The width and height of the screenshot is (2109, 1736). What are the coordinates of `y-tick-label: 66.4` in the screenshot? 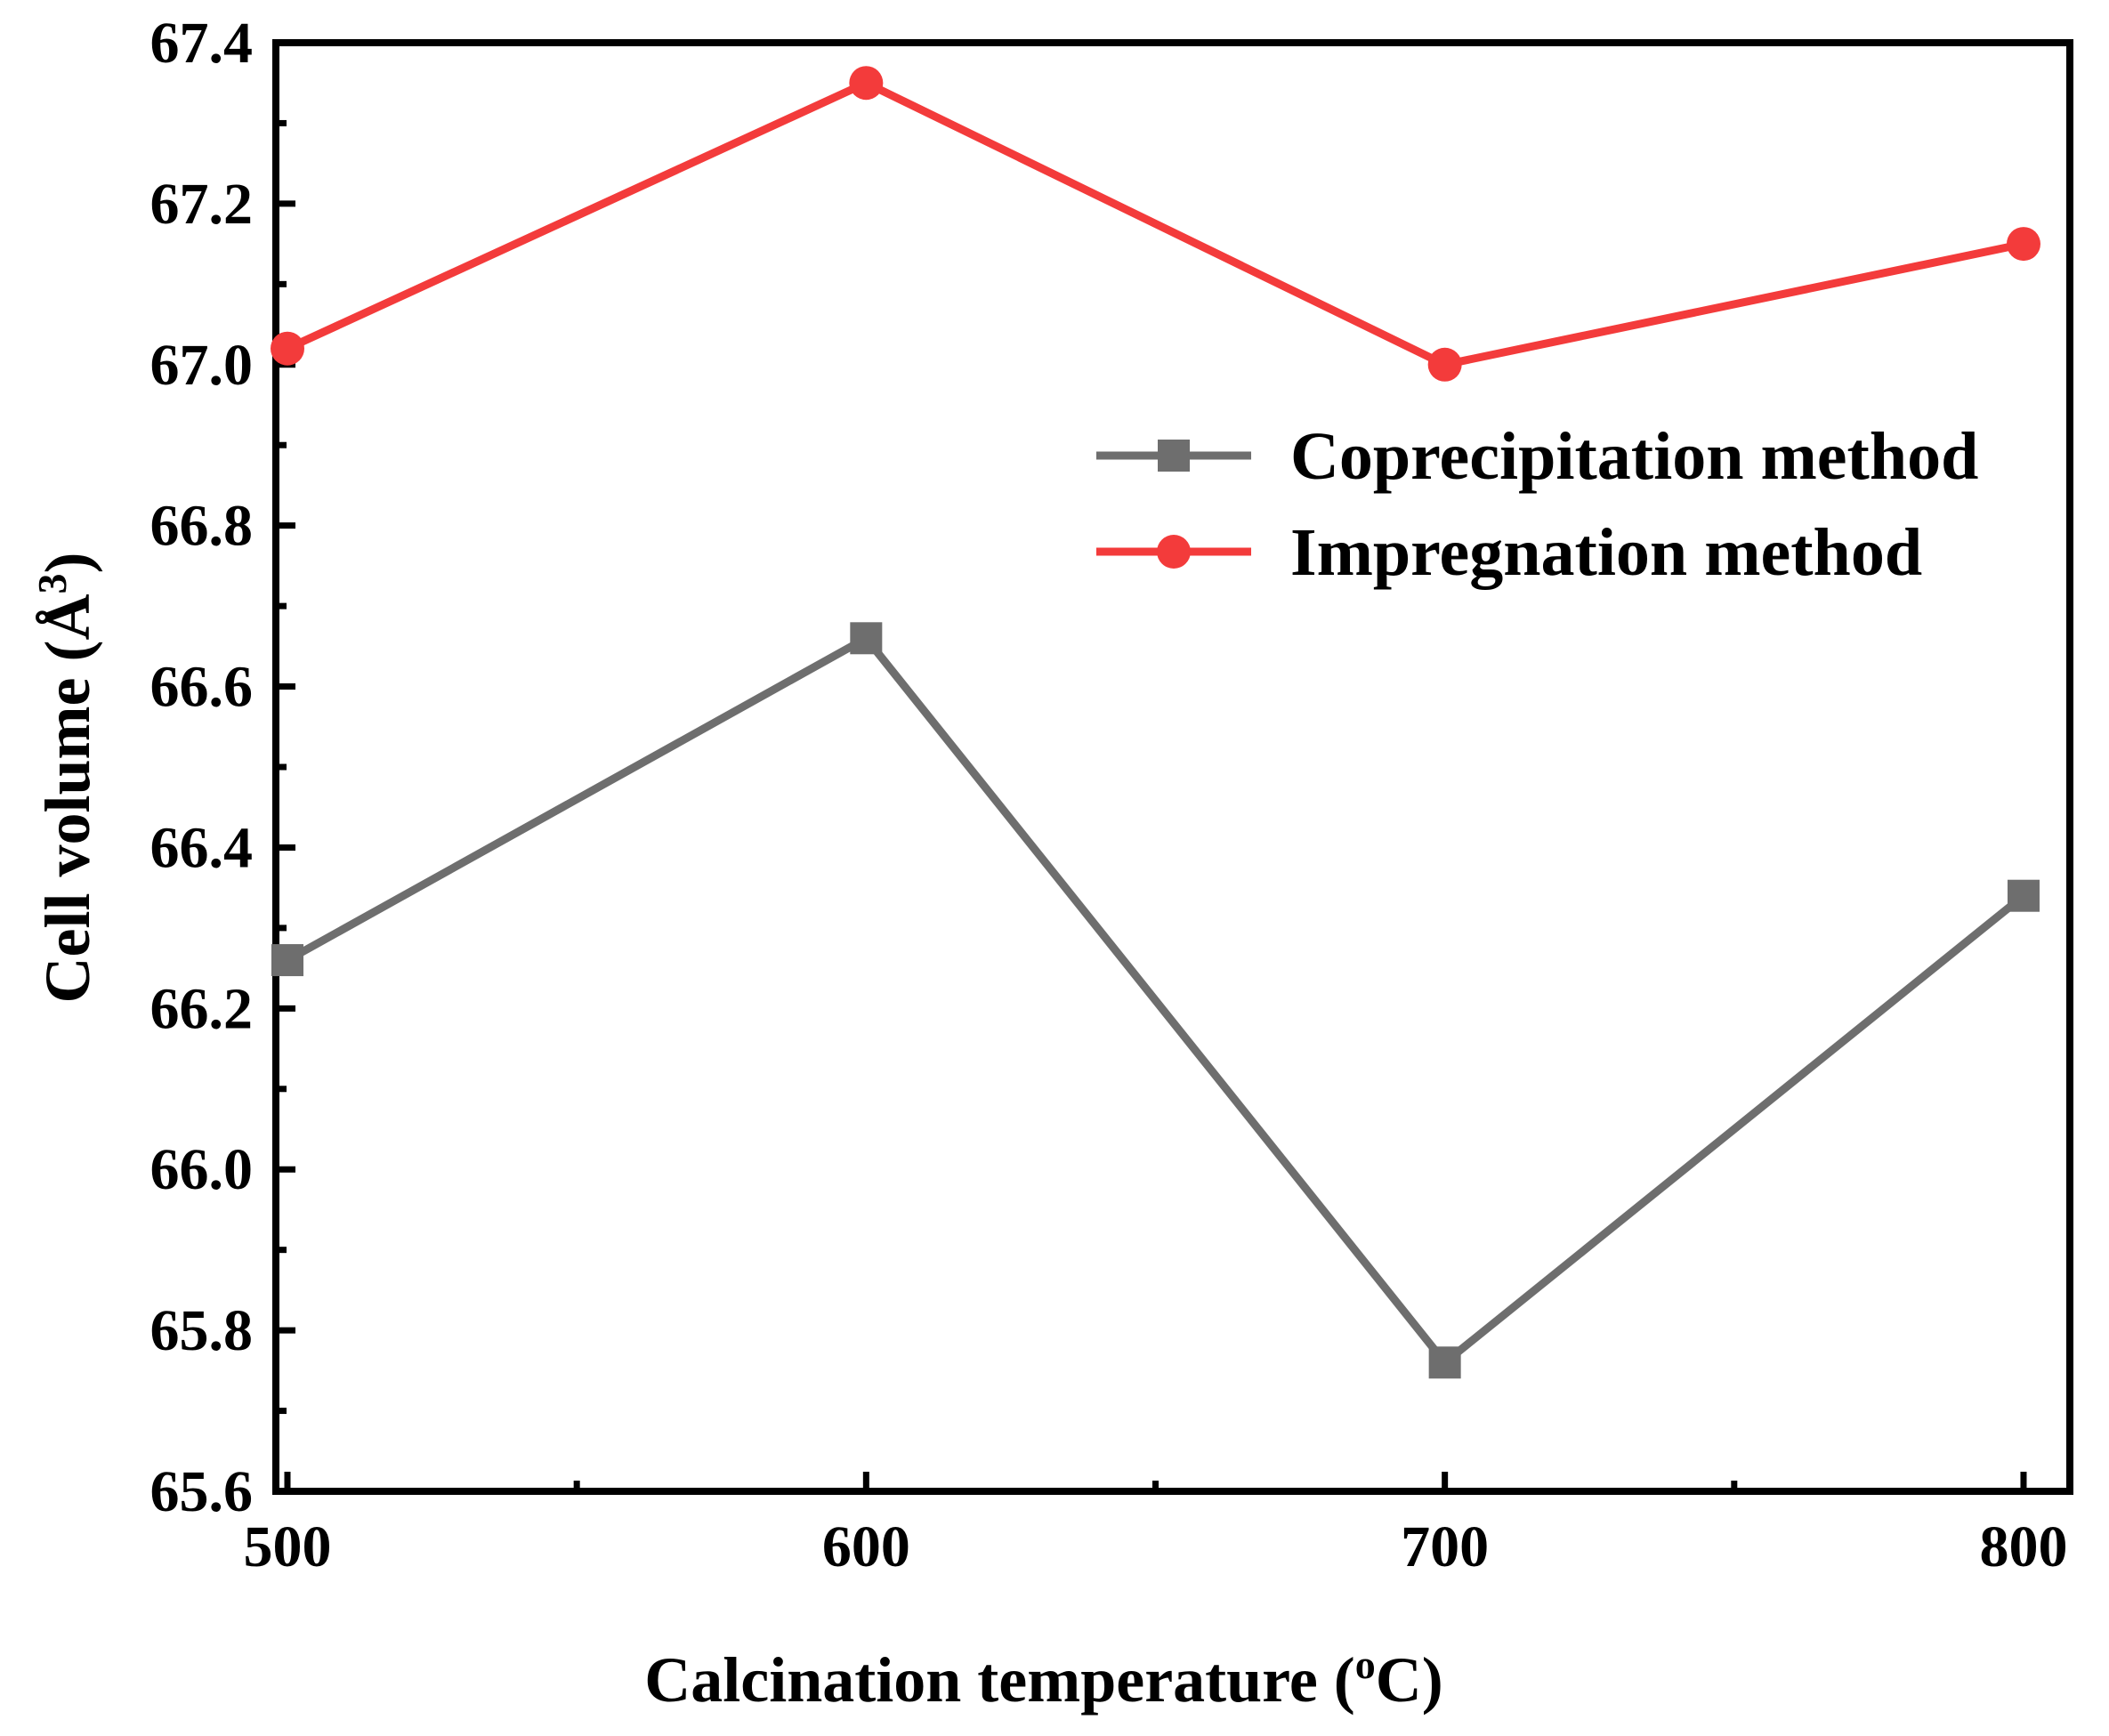 It's located at (202, 847).